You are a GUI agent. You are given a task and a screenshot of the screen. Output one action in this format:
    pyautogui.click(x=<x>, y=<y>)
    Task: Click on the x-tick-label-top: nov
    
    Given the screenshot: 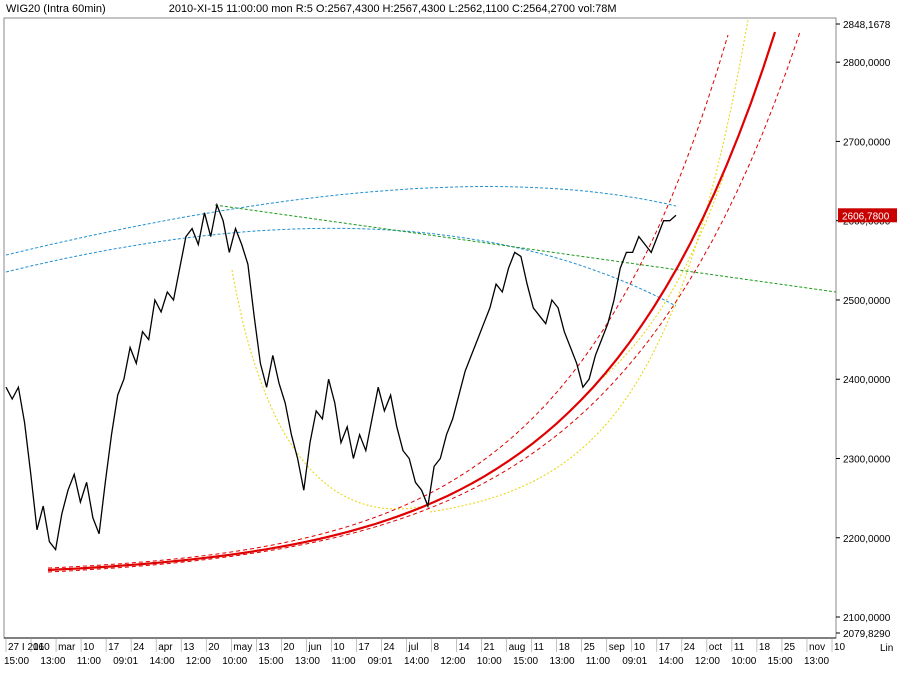 What is the action you would take?
    pyautogui.click(x=817, y=647)
    